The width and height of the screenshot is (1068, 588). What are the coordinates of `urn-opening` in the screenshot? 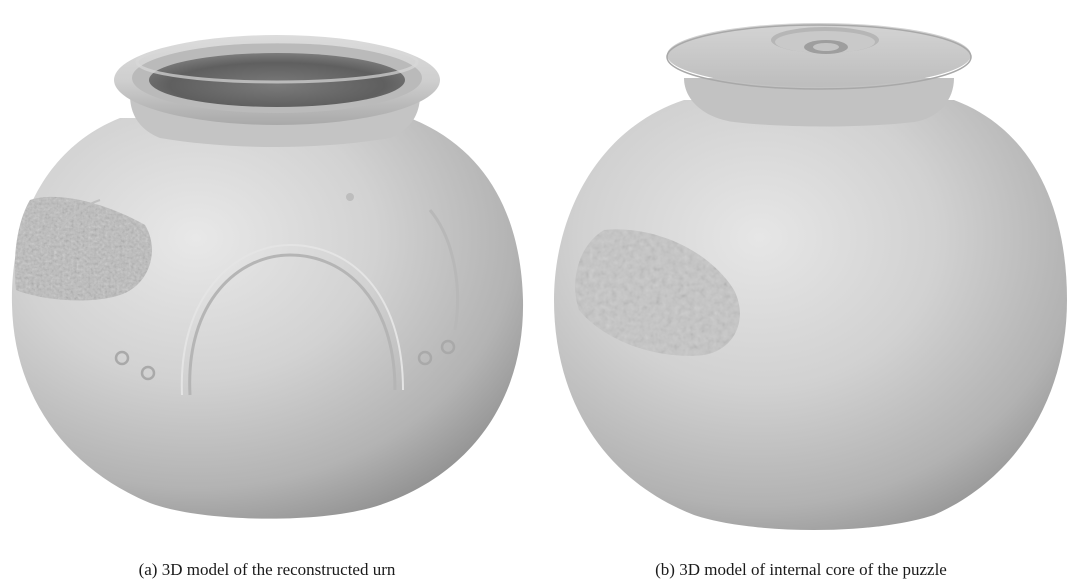 It's located at (277, 80).